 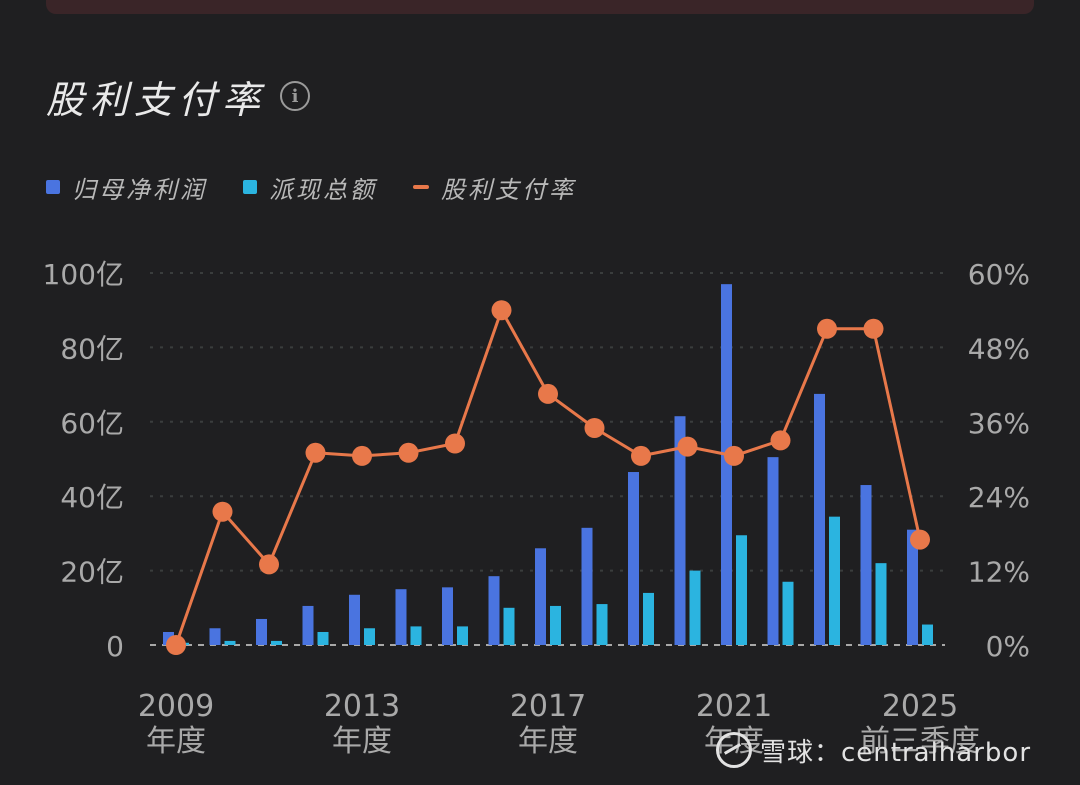 I want to click on left-axis-tick-label: 60亿, so click(x=92, y=423).